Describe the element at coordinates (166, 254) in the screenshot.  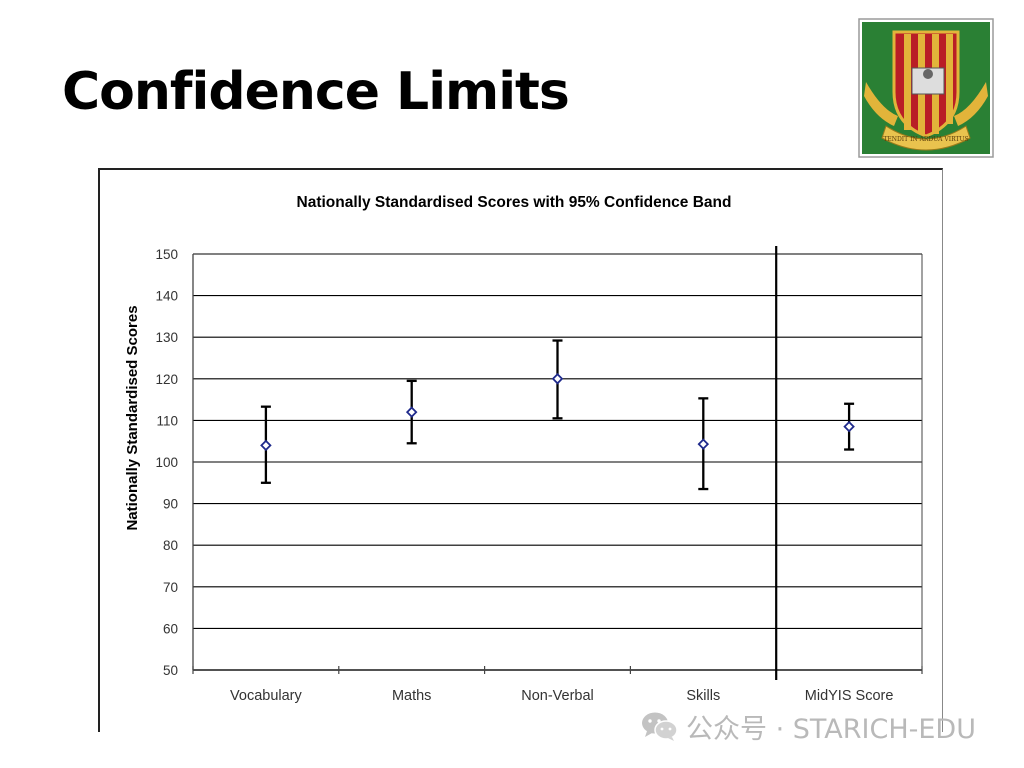
I see `y-tick-label: 150` at that location.